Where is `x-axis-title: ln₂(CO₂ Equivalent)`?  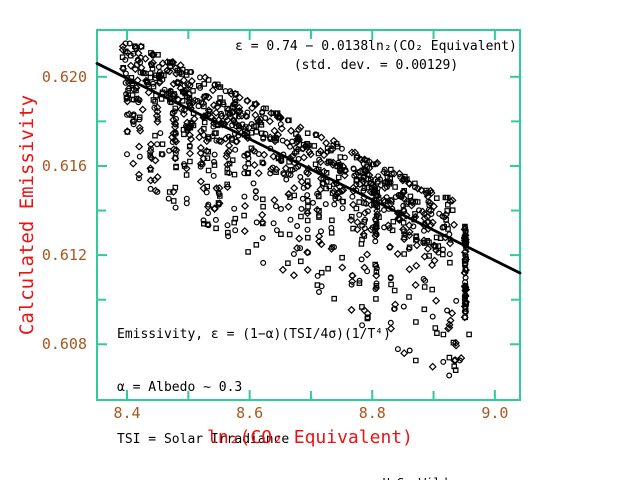 x-axis-title: ln₂(CO₂ Equivalent) is located at coordinates (310, 437).